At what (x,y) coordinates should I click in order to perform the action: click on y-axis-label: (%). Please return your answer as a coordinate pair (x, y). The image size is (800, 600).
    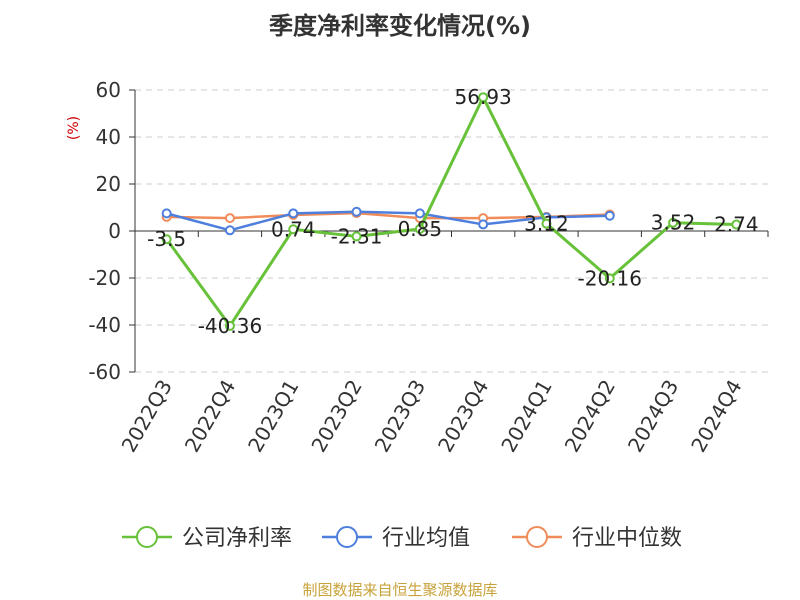
    Looking at the image, I should click on (74, 128).